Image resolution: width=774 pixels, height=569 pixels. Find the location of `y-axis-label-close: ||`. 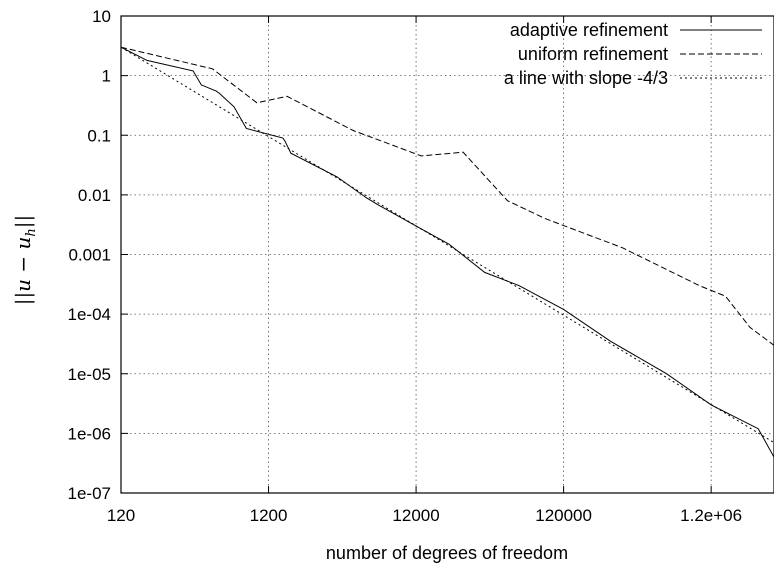

y-axis-label-close: || is located at coordinates (23, 221).